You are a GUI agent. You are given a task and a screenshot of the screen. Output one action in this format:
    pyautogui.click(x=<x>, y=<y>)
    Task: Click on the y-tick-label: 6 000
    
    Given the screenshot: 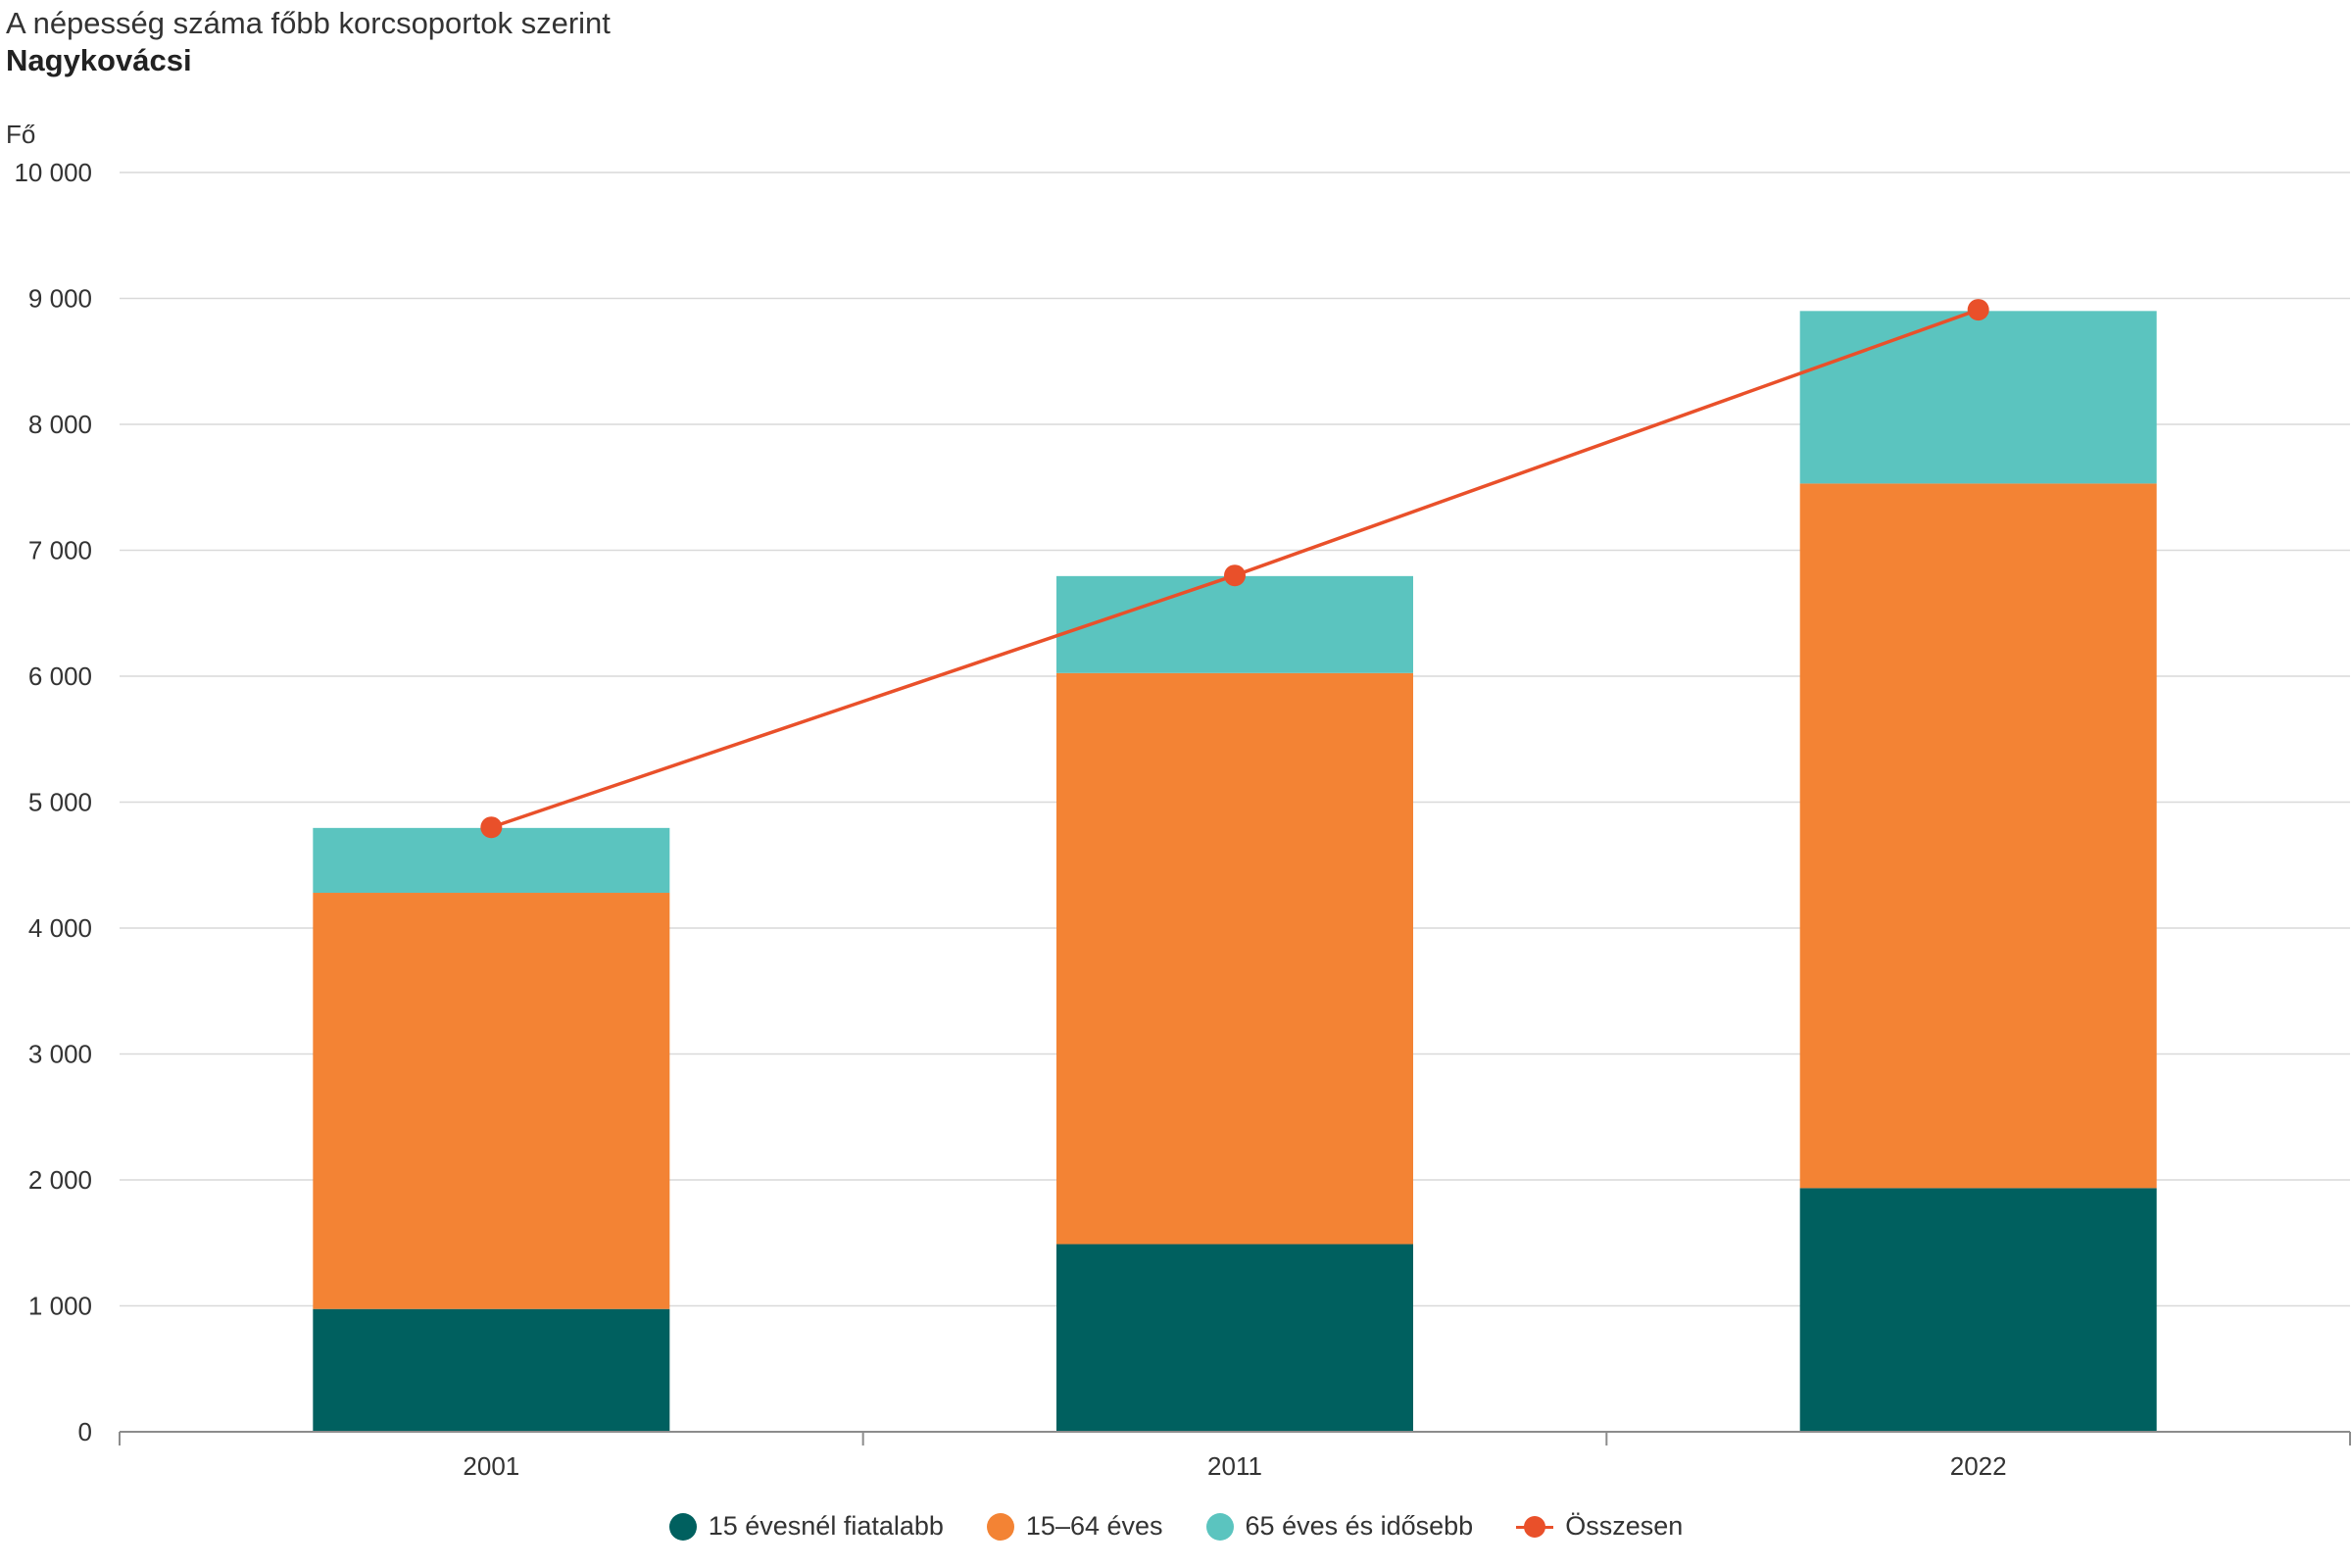 What is the action you would take?
    pyautogui.click(x=60, y=676)
    